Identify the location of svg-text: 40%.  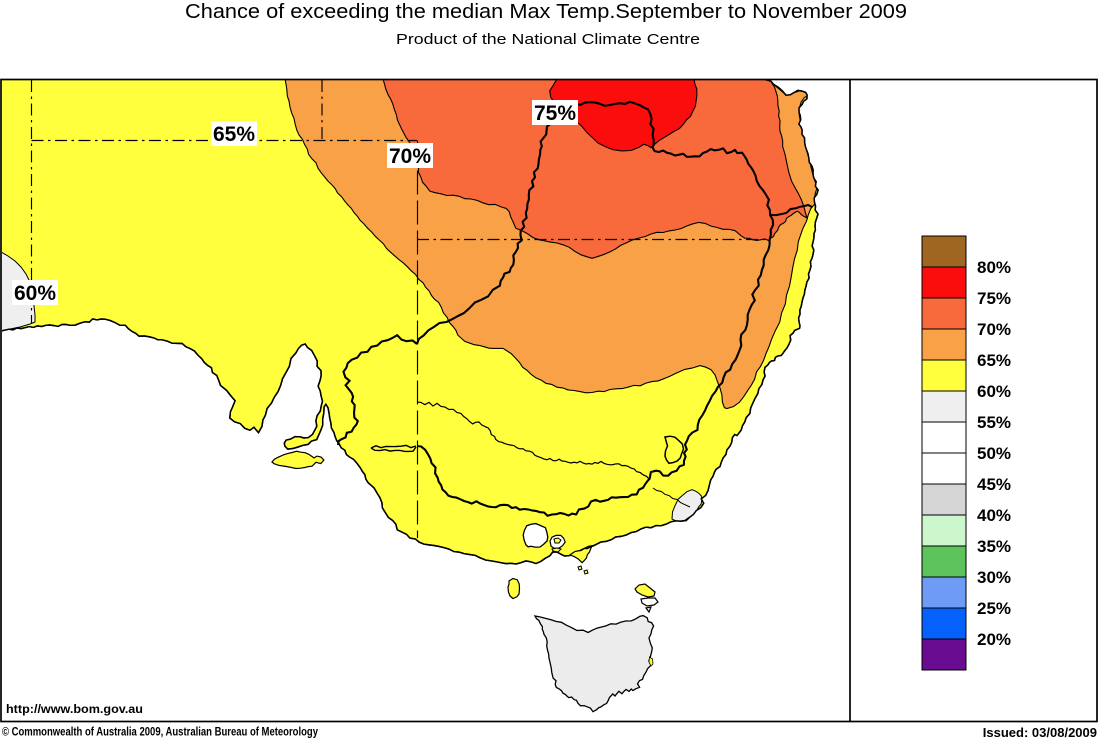
(994, 515).